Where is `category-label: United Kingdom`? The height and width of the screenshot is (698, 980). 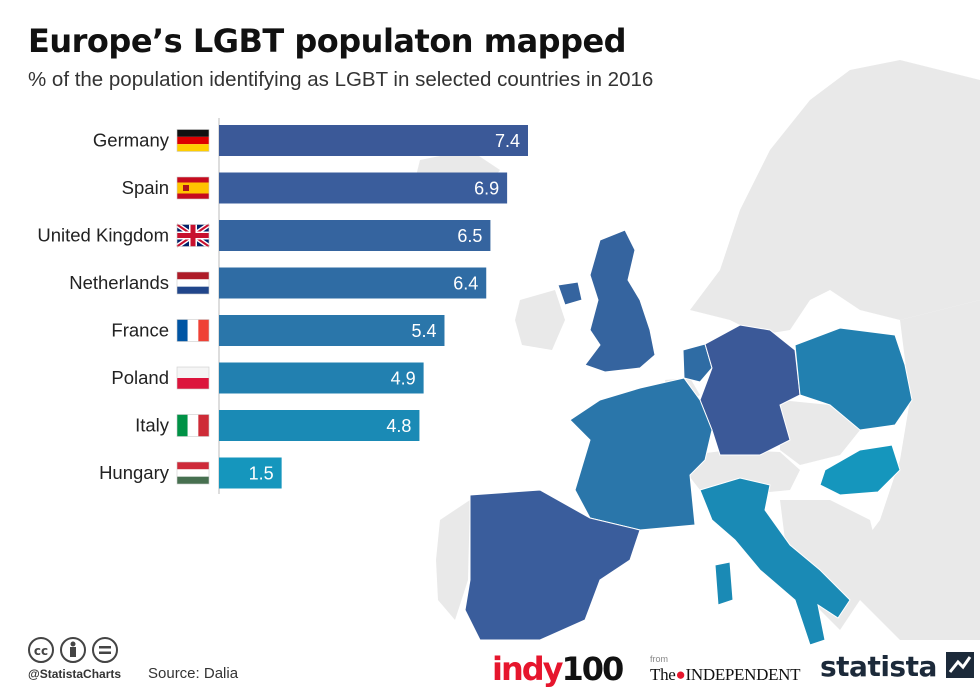
category-label: United Kingdom is located at coordinates (103, 235).